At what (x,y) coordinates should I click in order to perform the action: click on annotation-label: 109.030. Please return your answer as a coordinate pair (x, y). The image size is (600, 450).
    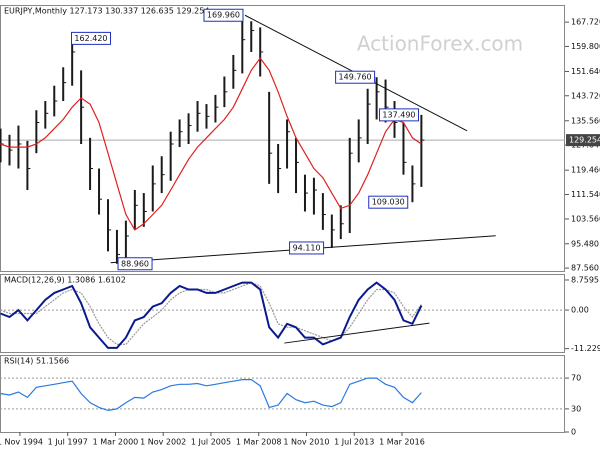
    Looking at the image, I should click on (388, 202).